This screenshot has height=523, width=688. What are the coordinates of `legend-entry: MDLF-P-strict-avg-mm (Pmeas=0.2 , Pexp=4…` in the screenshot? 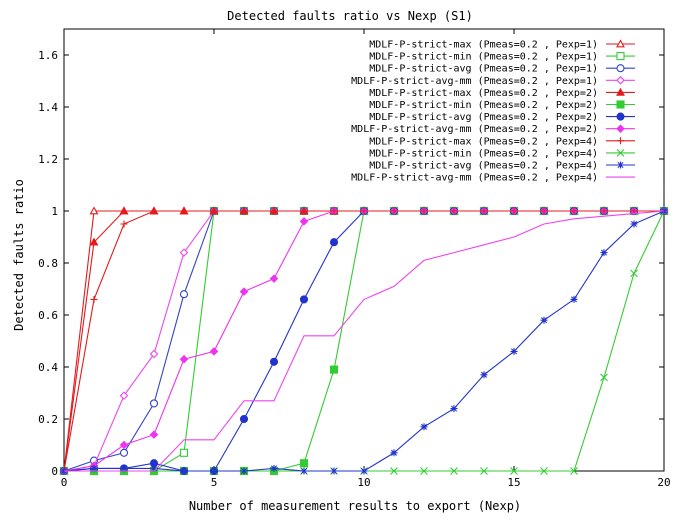 It's located at (493, 178).